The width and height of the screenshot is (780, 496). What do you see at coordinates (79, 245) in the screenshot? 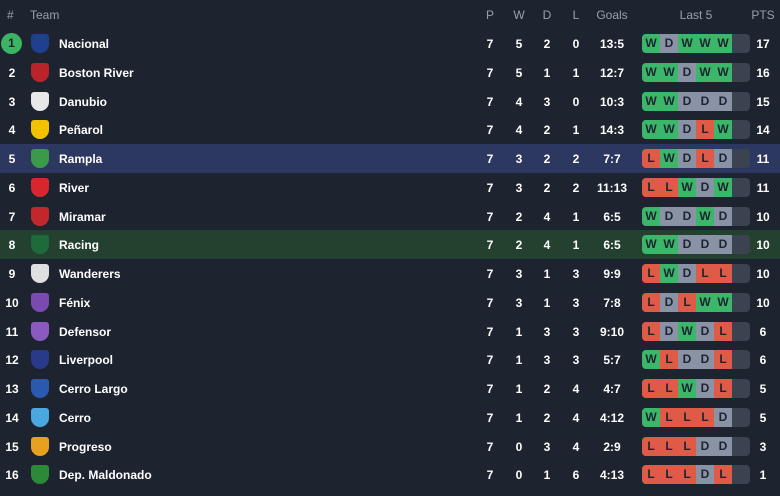
I see `team-name: Racing` at bounding box center [79, 245].